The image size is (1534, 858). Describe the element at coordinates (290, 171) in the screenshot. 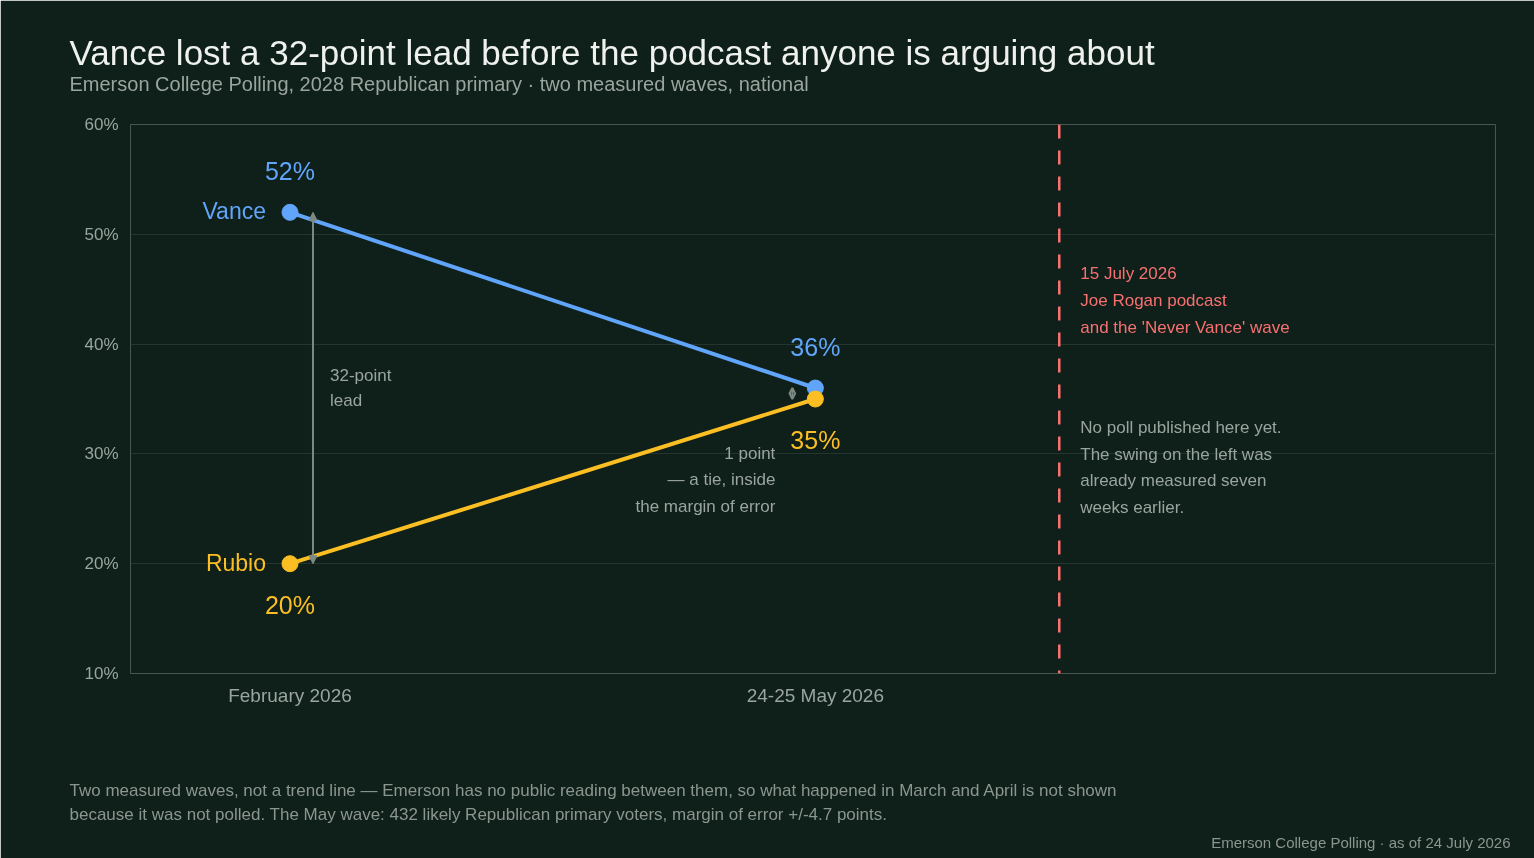

I see `data-label: 52%` at that location.